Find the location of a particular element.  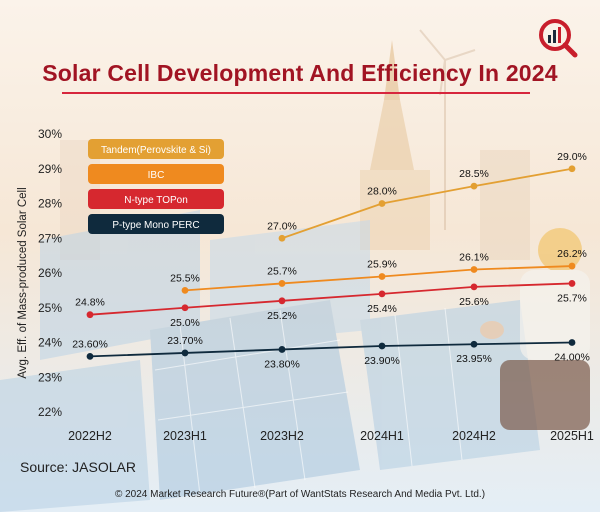

data-label-ntype: 25.0% is located at coordinates (185, 323).